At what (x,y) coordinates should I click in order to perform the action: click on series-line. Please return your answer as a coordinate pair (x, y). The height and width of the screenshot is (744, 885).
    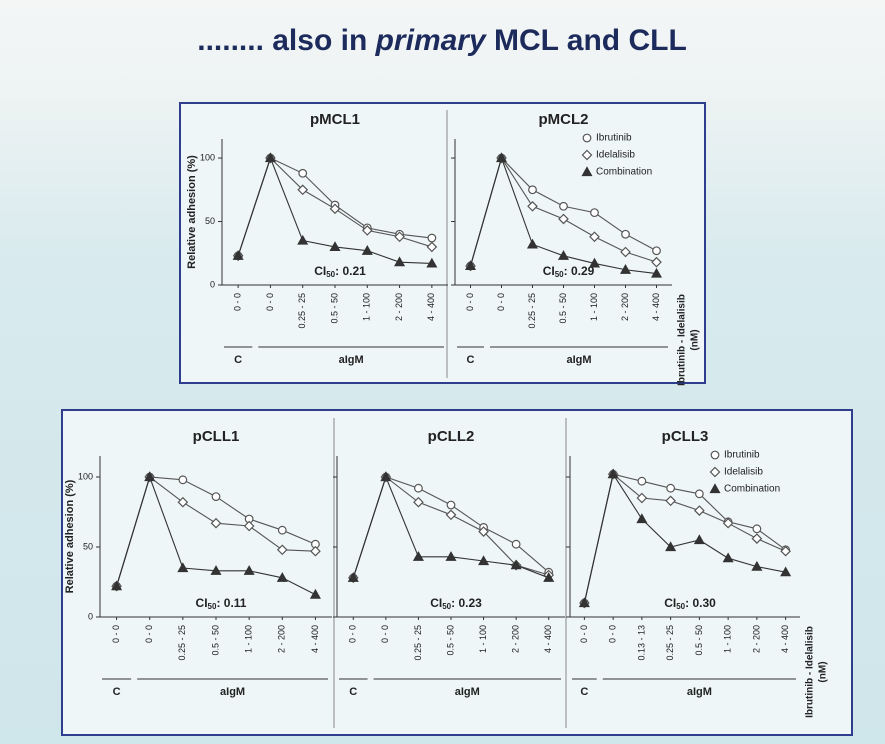
    Looking at the image, I should click on (684, 538).